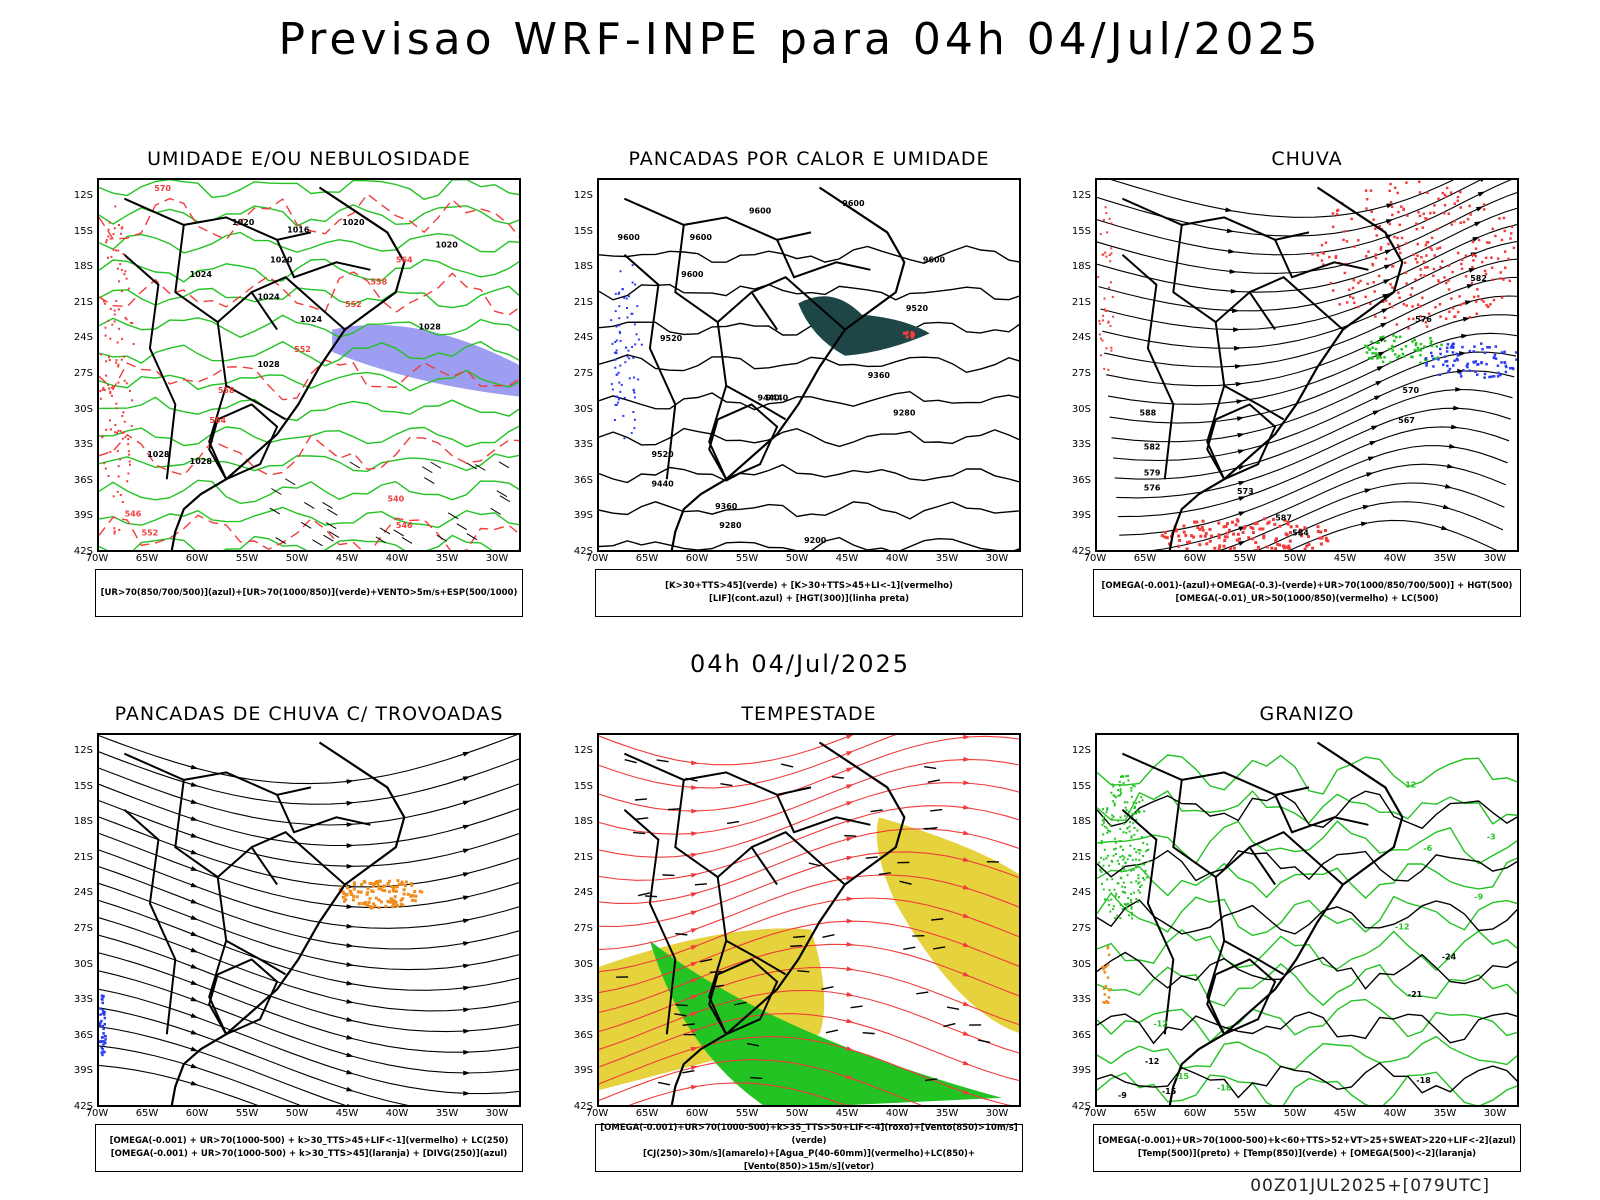 The height and width of the screenshot is (1200, 1600). I want to click on lat-label: 33S, so click(583, 1000).